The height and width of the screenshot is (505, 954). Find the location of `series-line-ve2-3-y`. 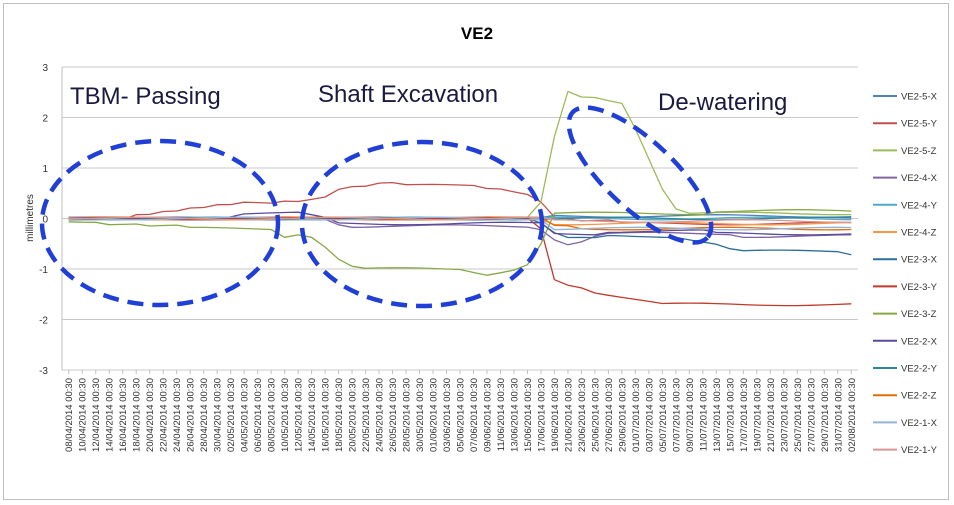

series-line-ve2-3-y is located at coordinates (460, 261).